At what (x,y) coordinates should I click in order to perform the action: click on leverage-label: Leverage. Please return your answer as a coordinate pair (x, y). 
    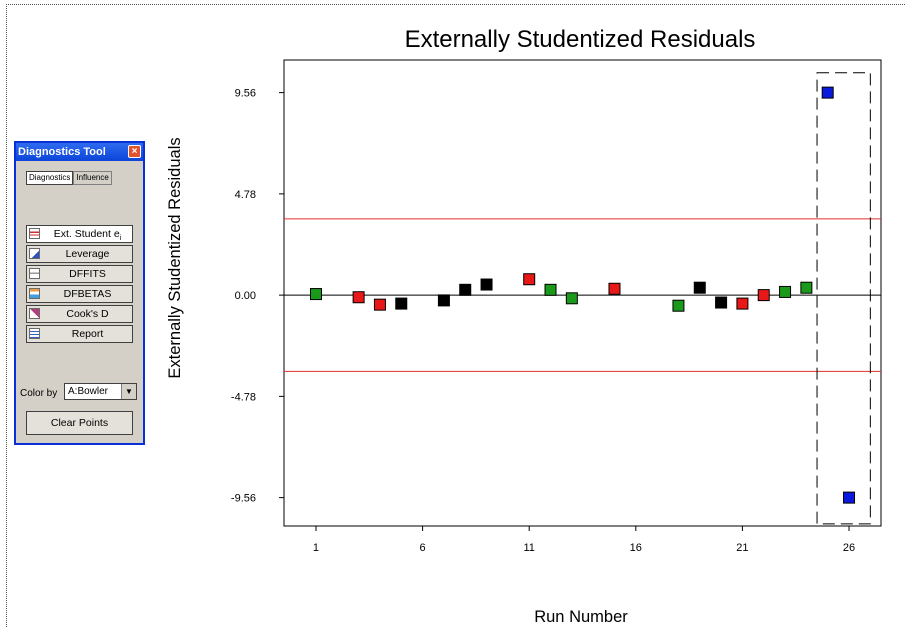
    Looking at the image, I should click on (87, 254).